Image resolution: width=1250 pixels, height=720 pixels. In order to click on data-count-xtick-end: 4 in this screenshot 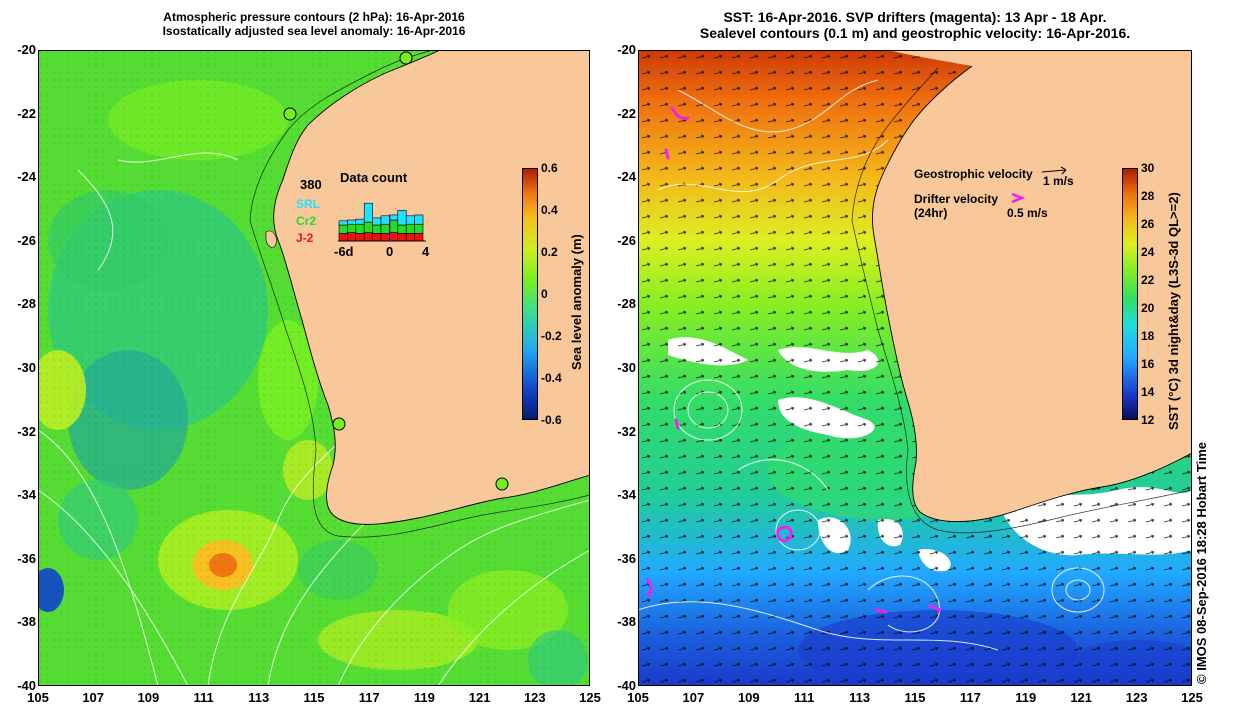, I will do `click(426, 251)`.